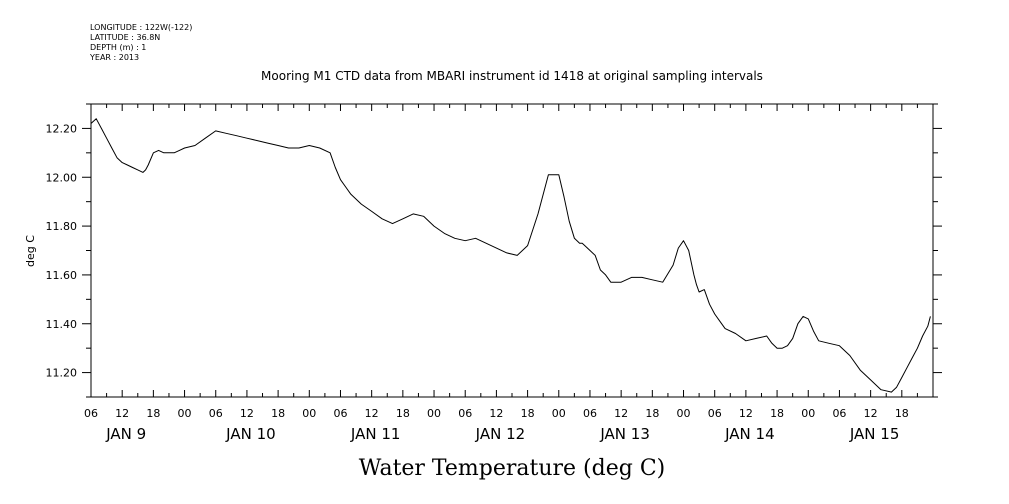  Describe the element at coordinates (874, 434) in the screenshot. I see `day-label: JAN 15` at that location.